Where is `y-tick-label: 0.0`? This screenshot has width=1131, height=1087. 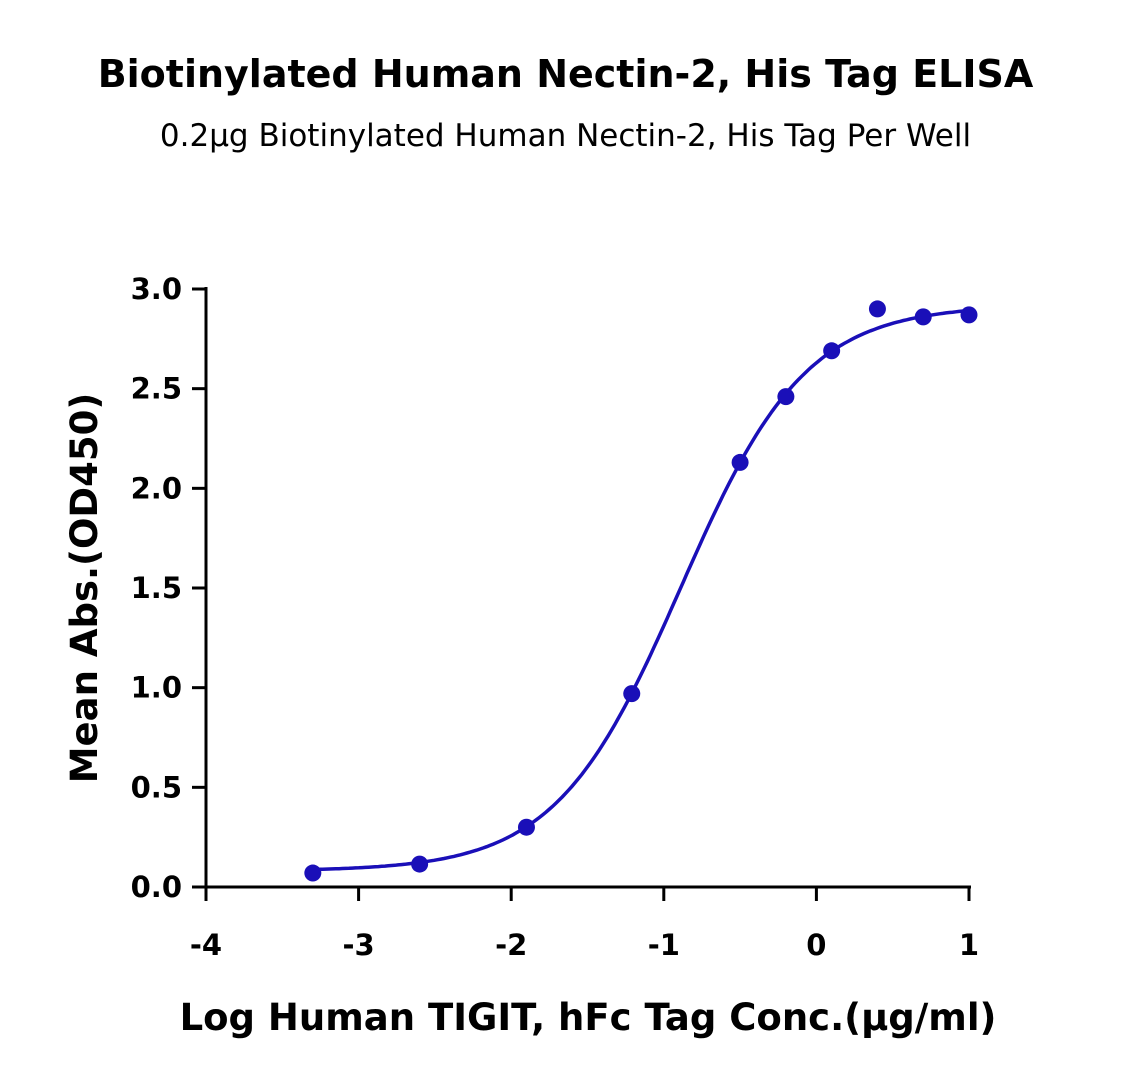
y-tick-label: 0.0 is located at coordinates (156, 887).